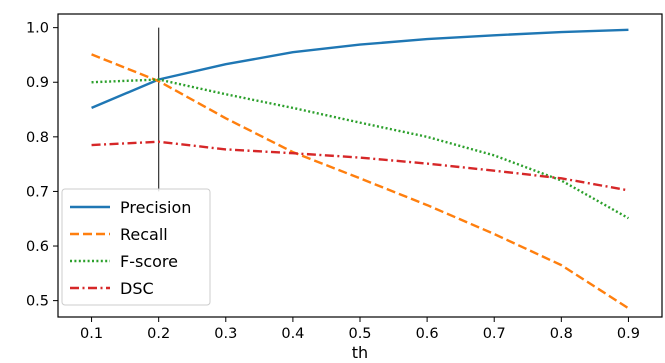  I want to click on legend-label-recall: Recall, so click(144, 234).